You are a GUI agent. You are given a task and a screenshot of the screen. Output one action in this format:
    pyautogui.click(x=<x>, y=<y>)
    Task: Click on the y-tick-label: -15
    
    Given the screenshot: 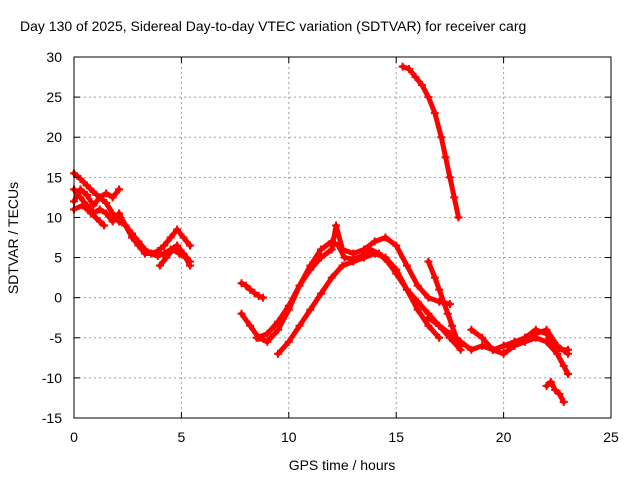 What is the action you would take?
    pyautogui.click(x=52, y=418)
    